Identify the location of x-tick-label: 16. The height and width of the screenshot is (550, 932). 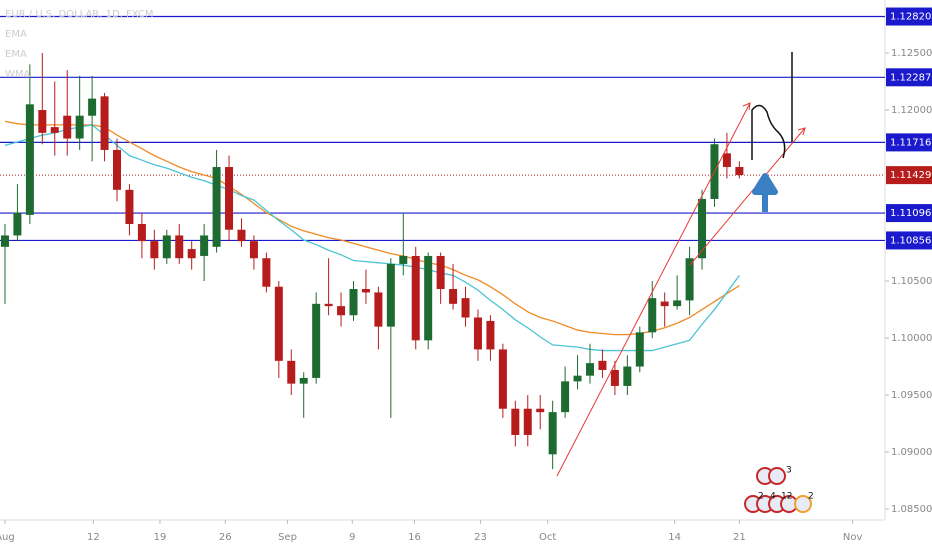
(414, 537).